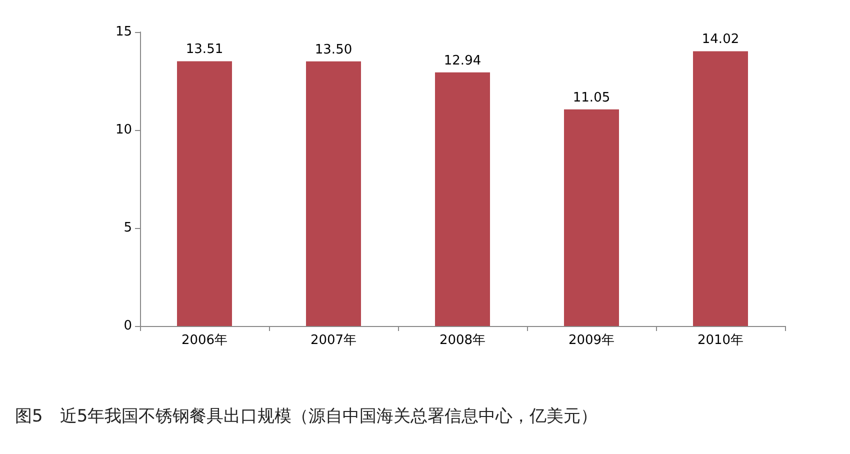 The height and width of the screenshot is (454, 850). What do you see at coordinates (463, 60) in the screenshot?
I see `data-label: 12.94` at bounding box center [463, 60].